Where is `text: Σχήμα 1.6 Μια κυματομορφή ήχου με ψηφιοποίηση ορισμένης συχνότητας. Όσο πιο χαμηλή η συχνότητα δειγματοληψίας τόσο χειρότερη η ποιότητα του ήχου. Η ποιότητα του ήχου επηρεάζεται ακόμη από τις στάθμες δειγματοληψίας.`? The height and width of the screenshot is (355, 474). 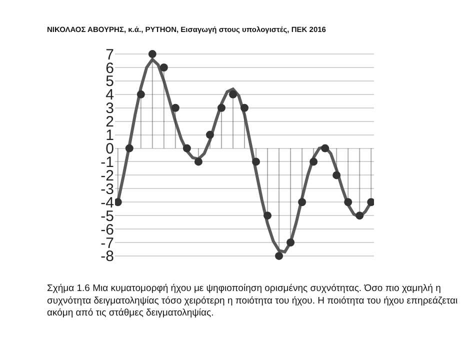
text: Σχήμα 1.6 Μια κυματομορφή ήχου με ψηφιοποίηση ορισμένης συχνότητας. Όσο πιο χαμηλή η συχνότητα δειγματοληψίας τόσο χειρότερη η ποιότητα του ήχου. Η ποιότητα του ήχου επηρεάζεται ακόμη από τις στάθμες δειγματοληψίας. is located at coordinates (252, 301).